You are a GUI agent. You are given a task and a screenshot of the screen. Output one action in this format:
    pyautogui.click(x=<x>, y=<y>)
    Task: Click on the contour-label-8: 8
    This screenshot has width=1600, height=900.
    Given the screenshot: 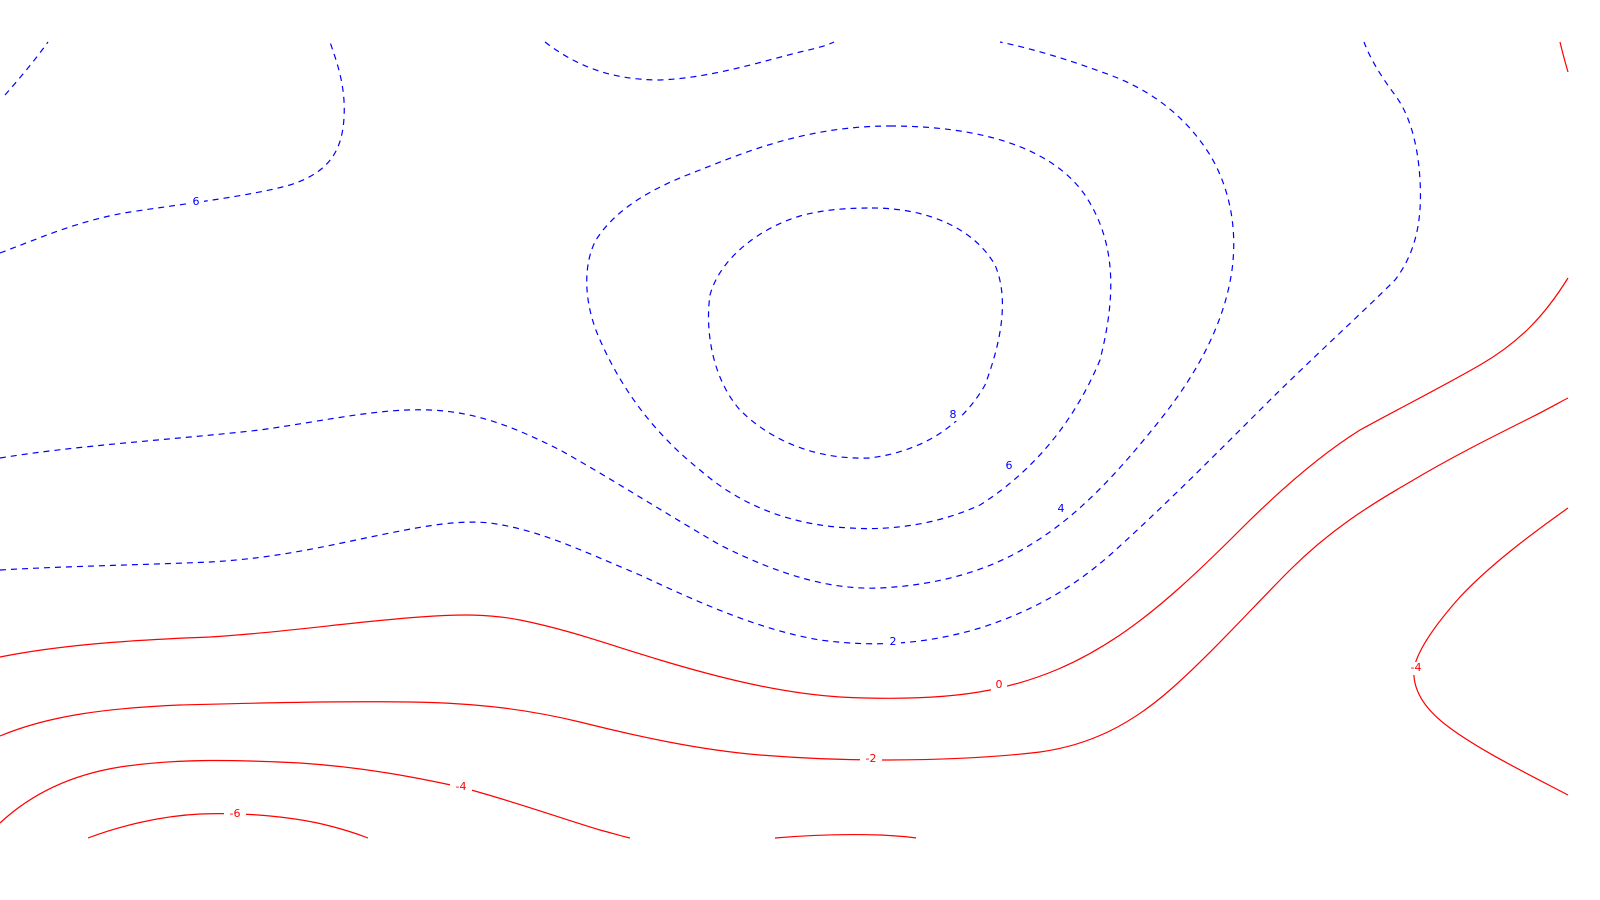 What is the action you would take?
    pyautogui.click(x=953, y=414)
    